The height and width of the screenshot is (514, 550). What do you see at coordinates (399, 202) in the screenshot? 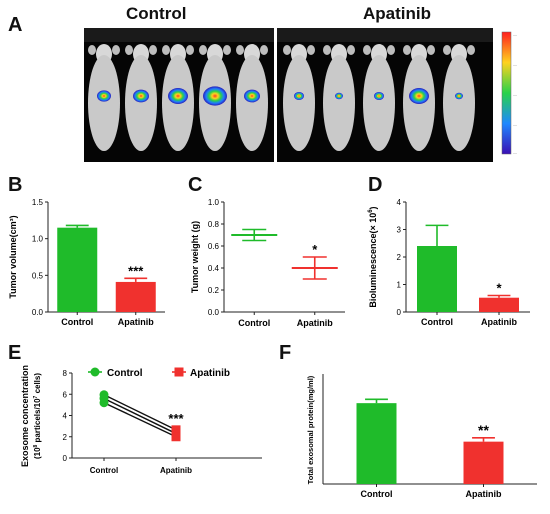
I see `biolum-ytick-label-4: 4` at bounding box center [399, 202].